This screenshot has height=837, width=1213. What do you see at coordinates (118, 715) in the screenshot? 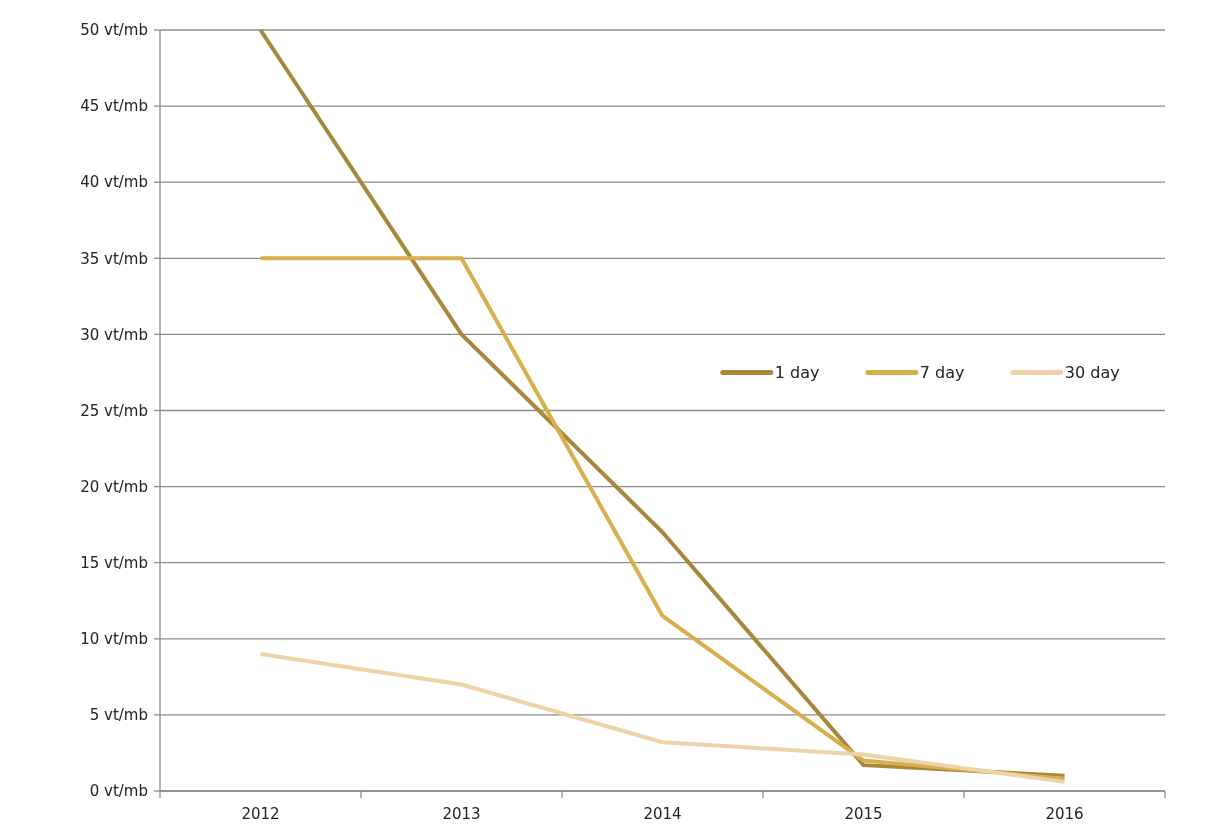
I see `y-tick-label: 5 vt/mb` at bounding box center [118, 715].